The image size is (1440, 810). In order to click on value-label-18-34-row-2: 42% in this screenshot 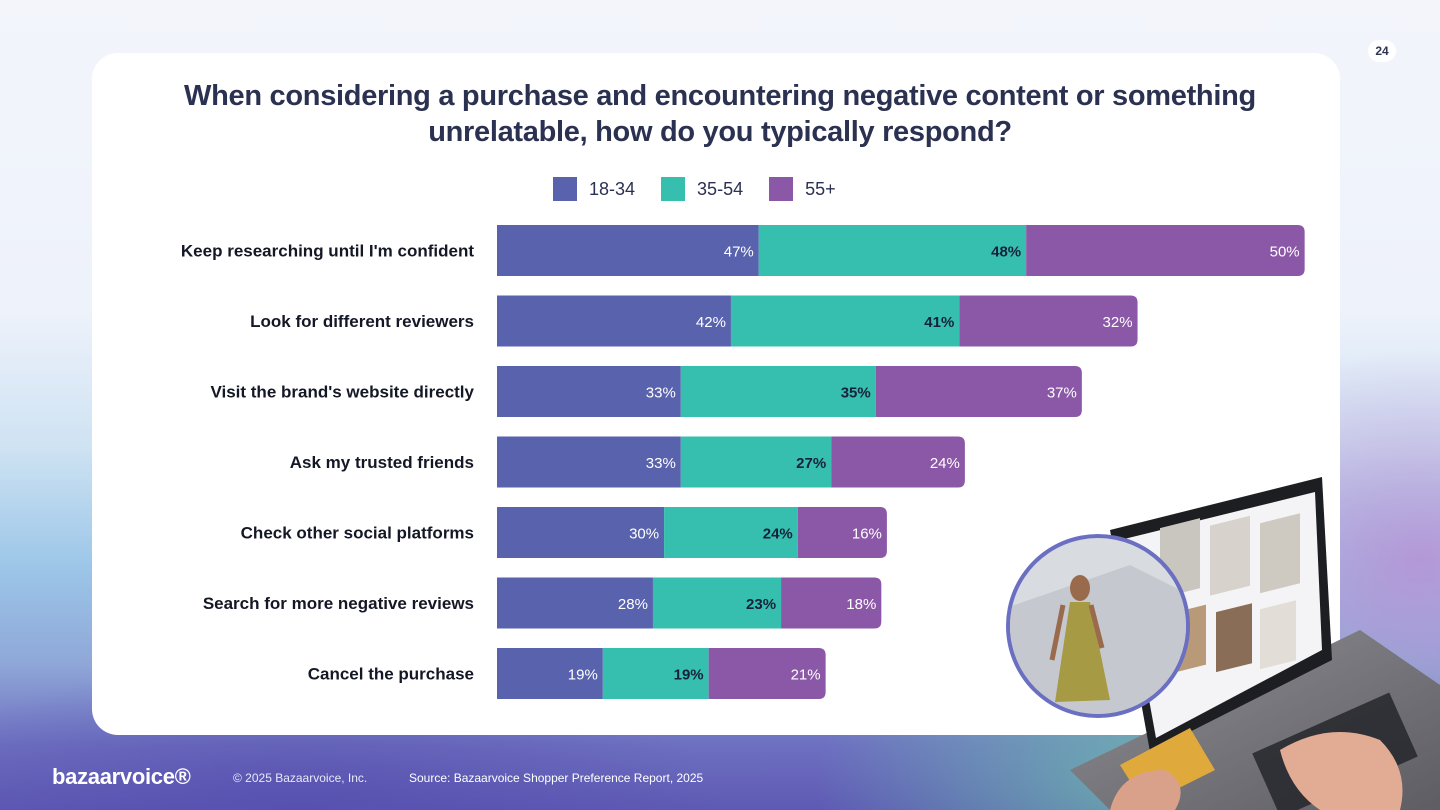, I will do `click(711, 322)`.